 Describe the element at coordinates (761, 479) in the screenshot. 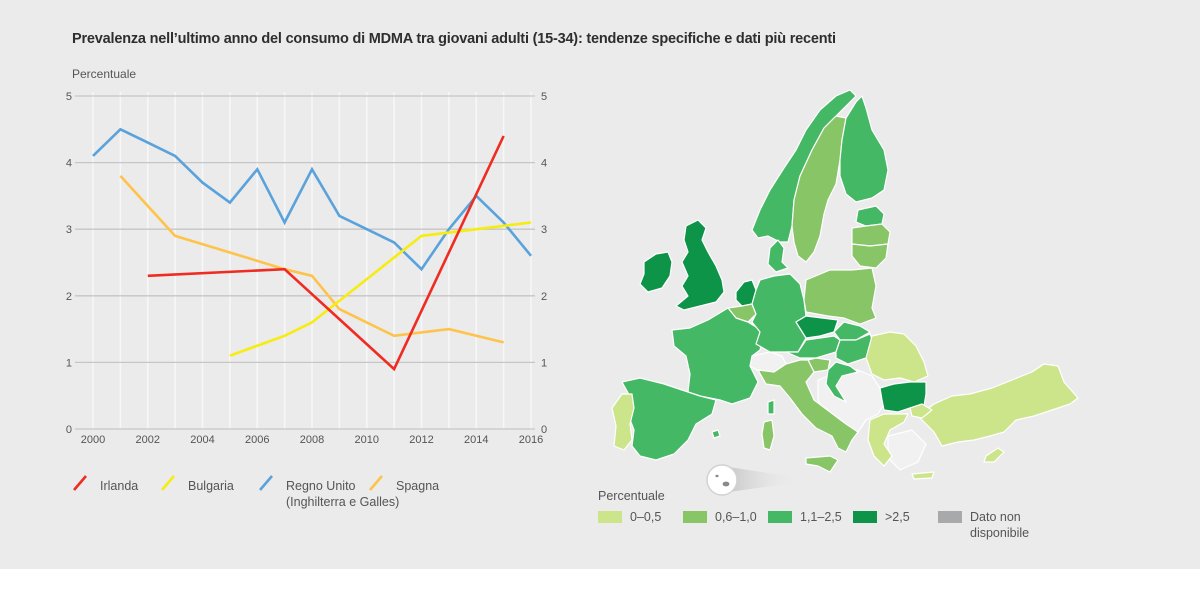

I see `inset-pointer` at that location.